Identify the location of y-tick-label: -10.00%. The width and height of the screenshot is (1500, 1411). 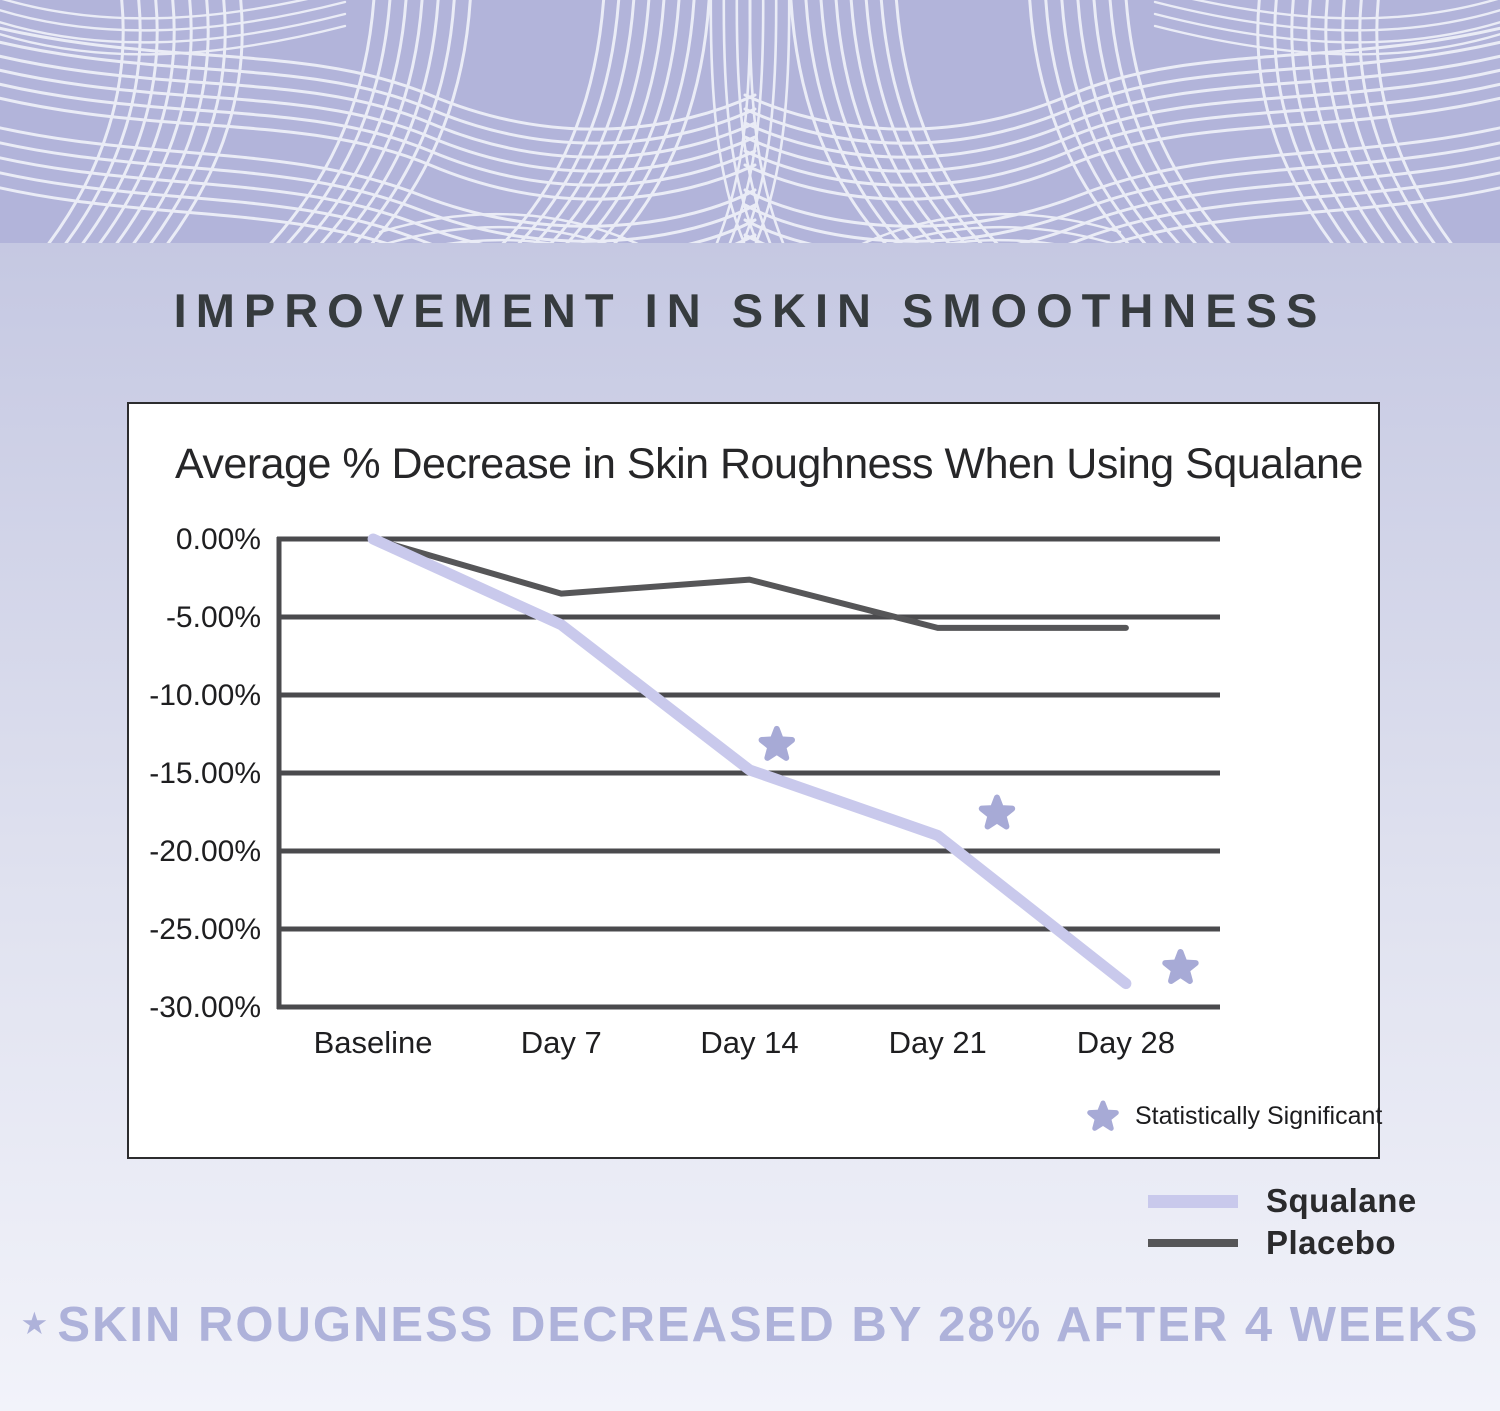
(205, 695).